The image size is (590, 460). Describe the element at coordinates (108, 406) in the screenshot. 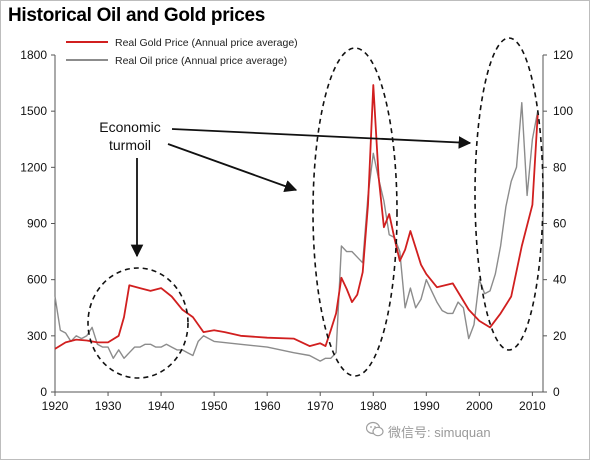

I see `x-tick-label: 1930` at that location.